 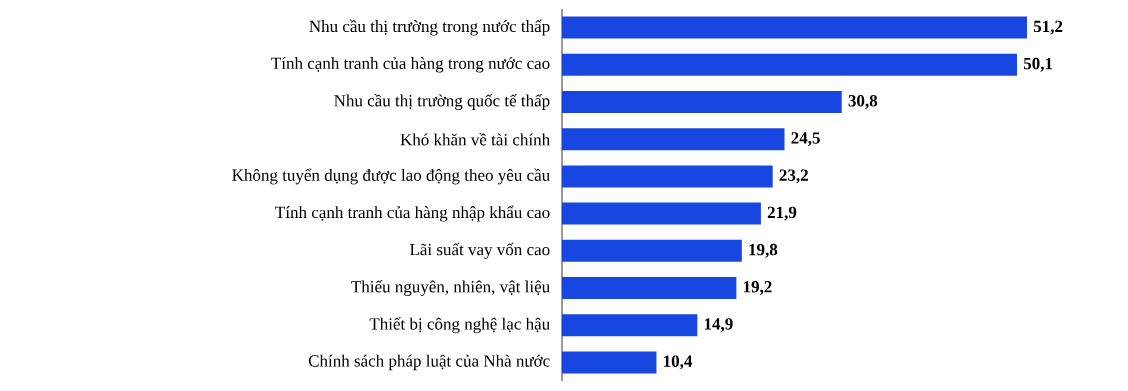 I want to click on data-label: 51,2, so click(x=1048, y=27).